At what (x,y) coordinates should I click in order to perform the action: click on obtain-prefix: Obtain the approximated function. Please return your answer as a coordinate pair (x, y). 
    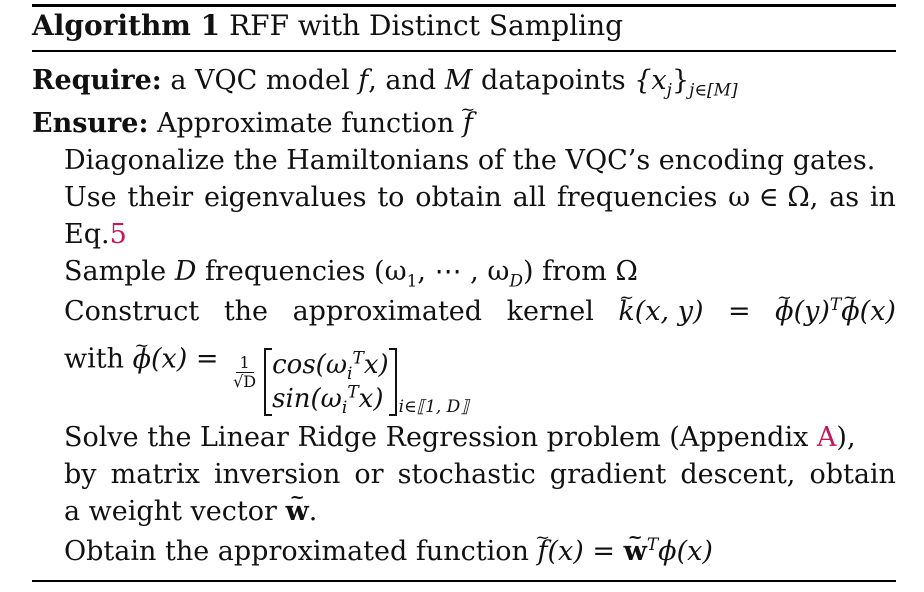
    Looking at the image, I should click on (296, 551).